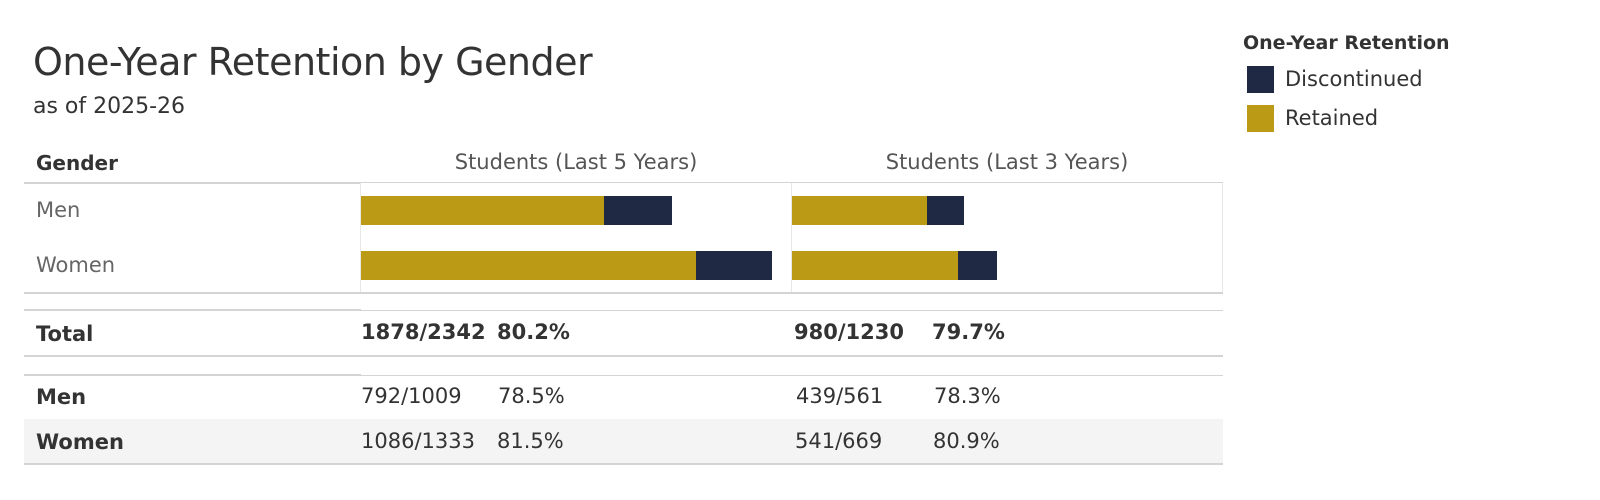  Describe the element at coordinates (76, 265) in the screenshot. I see `bar-row-label-women: Women` at that location.